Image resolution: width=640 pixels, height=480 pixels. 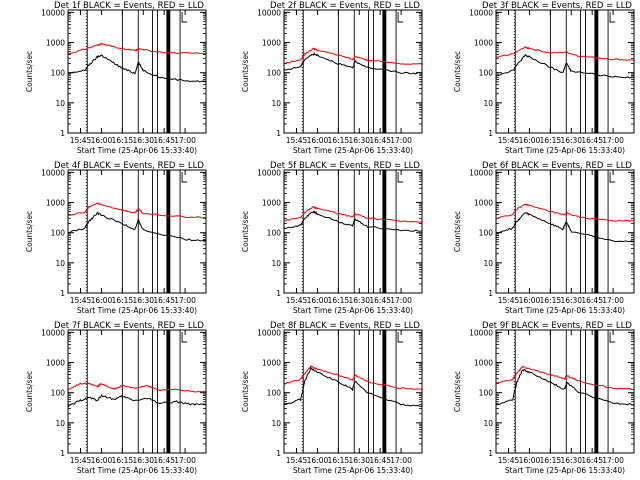 What do you see at coordinates (129, 6) in the screenshot?
I see `chart-title: Det 1f BLACK = Events, RED = LLD` at bounding box center [129, 6].